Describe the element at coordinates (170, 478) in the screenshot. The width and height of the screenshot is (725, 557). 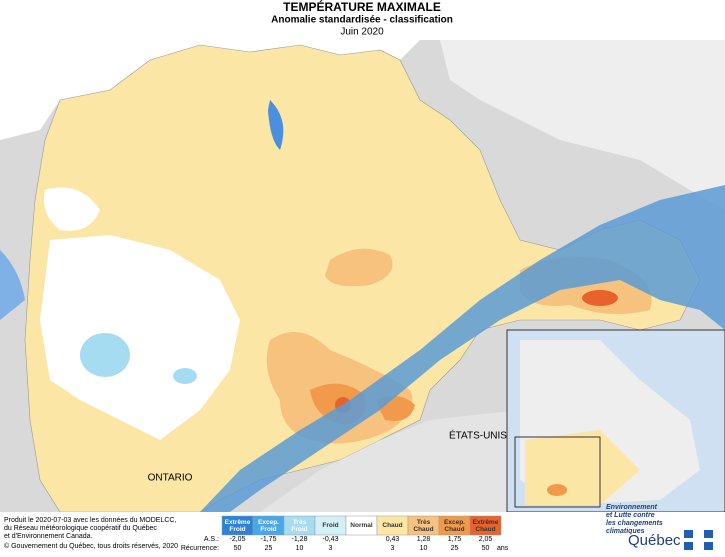
I see `province-label: ONTARIO` at that location.